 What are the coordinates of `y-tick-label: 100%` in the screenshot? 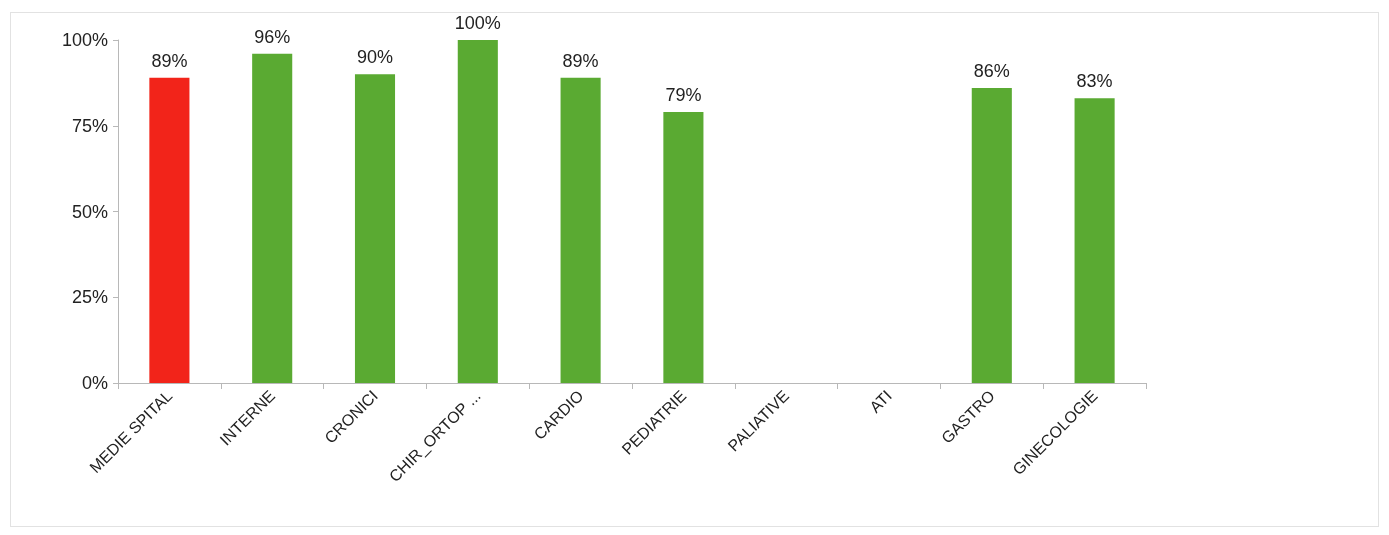 It's located at (84, 40).